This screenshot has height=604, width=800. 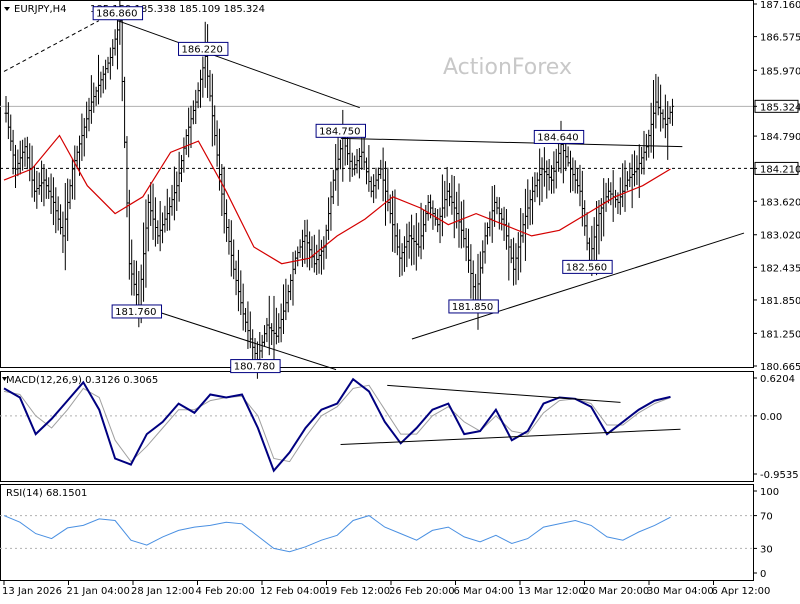 I want to click on y-tick-label: 183.020, so click(x=780, y=236).